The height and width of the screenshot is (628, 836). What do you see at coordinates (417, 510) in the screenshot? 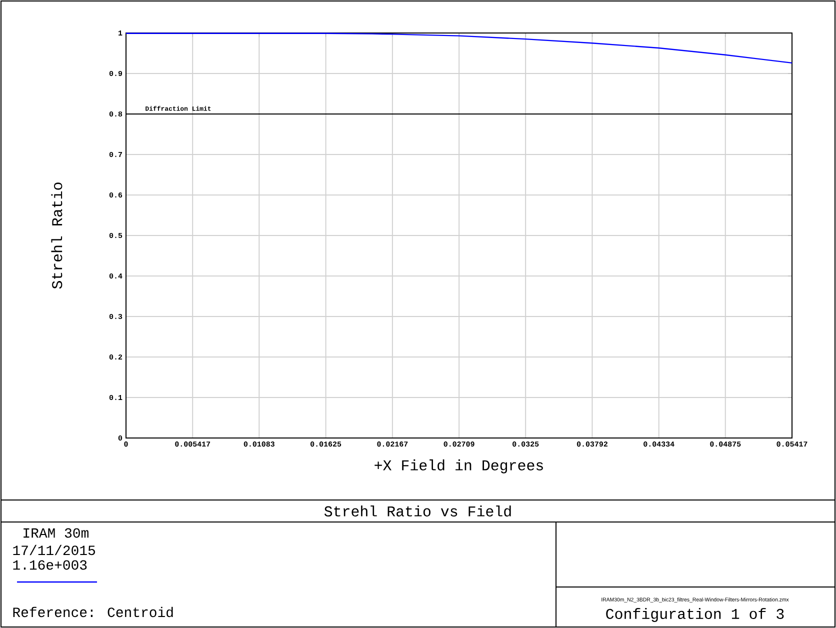
I see `text: Strehl Ratio vs Field` at bounding box center [417, 510].